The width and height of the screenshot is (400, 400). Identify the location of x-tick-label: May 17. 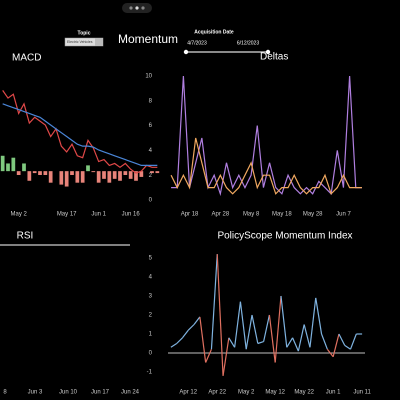
(67, 215).